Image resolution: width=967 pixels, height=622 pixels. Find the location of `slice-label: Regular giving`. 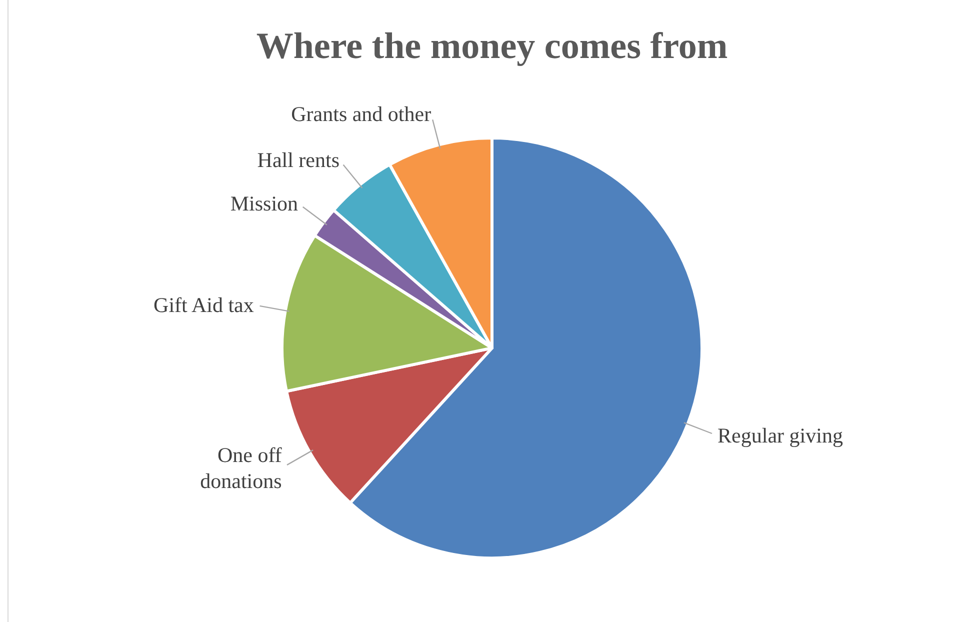

slice-label: Regular giving is located at coordinates (781, 436).